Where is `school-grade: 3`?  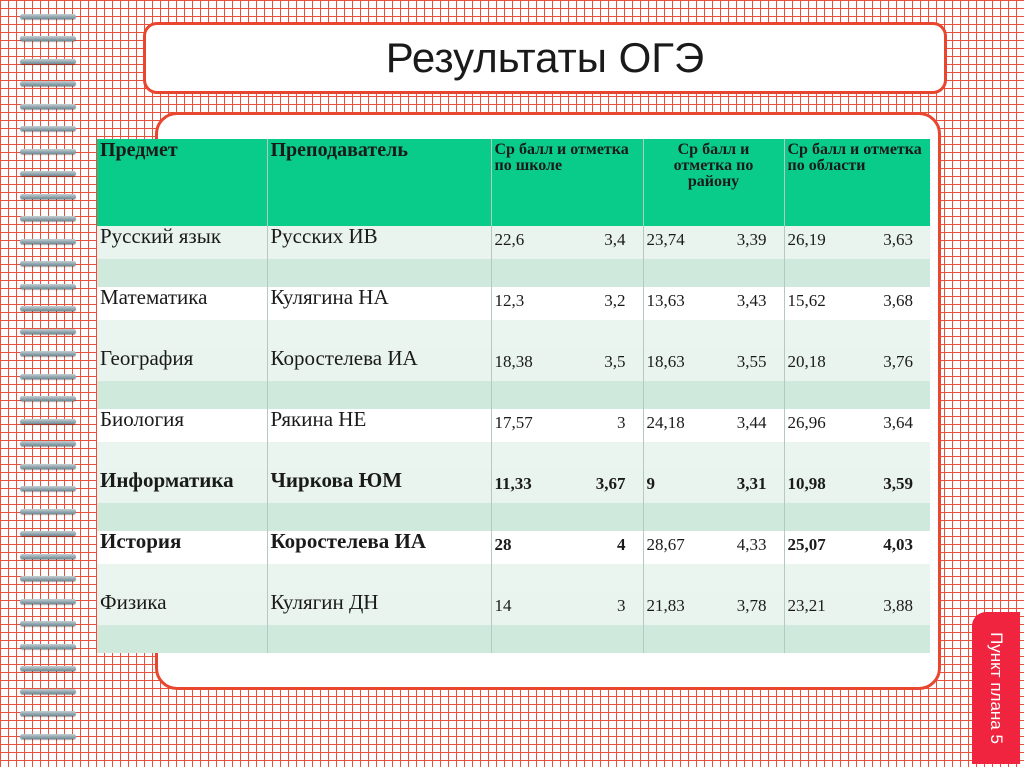 school-grade: 3 is located at coordinates (621, 605).